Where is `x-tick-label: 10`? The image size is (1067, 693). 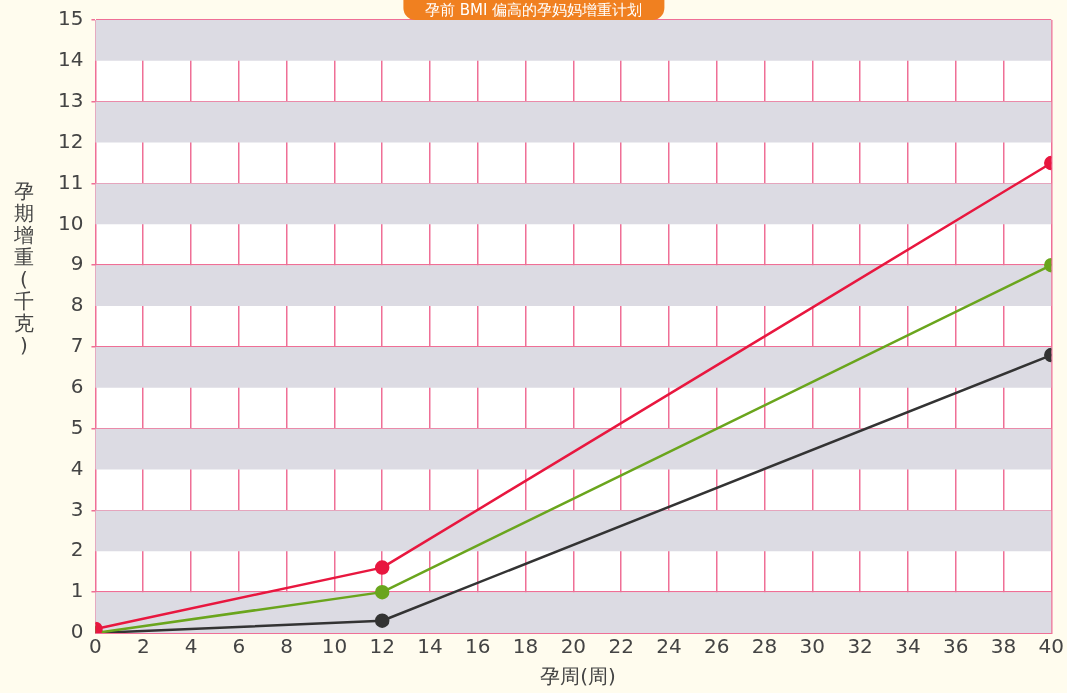
x-tick-label: 10 is located at coordinates (334, 646).